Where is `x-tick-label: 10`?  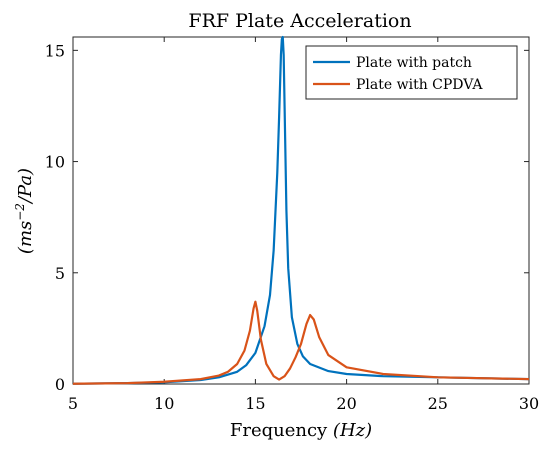 x-tick-label: 10 is located at coordinates (164, 403).